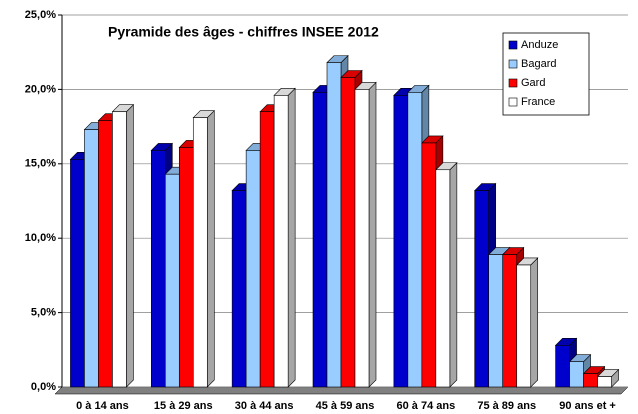 This screenshot has height=414, width=638. What do you see at coordinates (43, 313) in the screenshot?
I see `y-tick-label: 5,0%` at bounding box center [43, 313].